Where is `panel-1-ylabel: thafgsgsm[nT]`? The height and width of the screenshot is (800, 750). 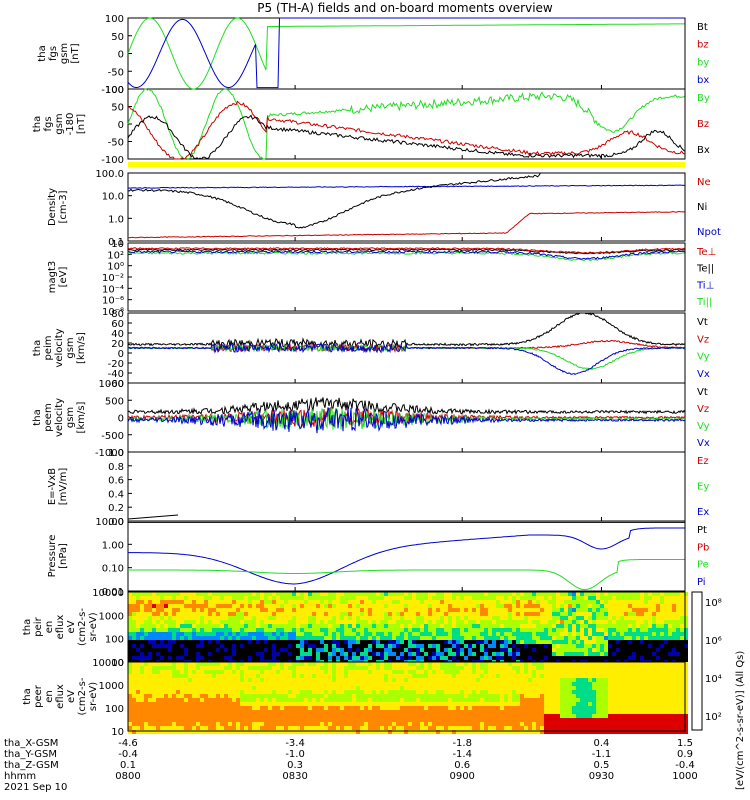
panel-1-ylabel: thafgsgsm[nT] is located at coordinates (59, 53).